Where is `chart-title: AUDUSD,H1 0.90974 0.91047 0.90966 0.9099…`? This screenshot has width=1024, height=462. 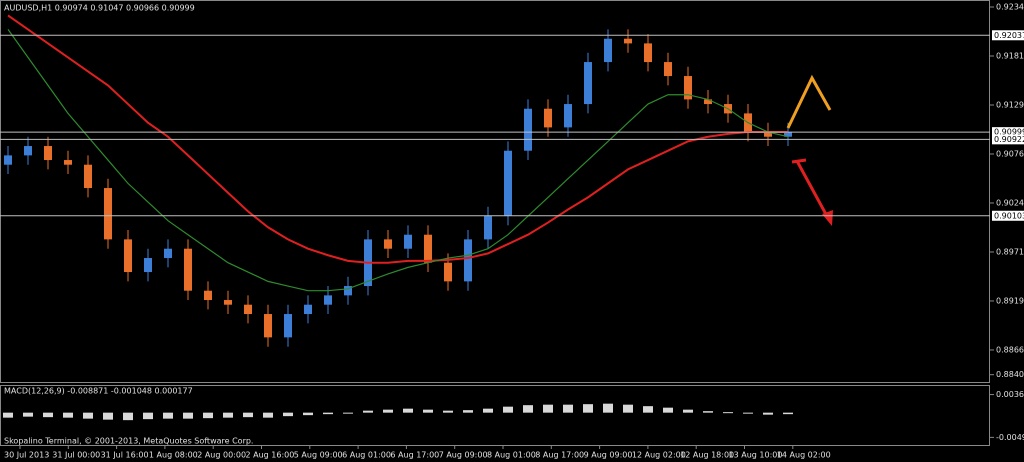 chart-title: AUDUSD,H1 0.90974 0.91047 0.90966 0.9099… is located at coordinates (99, 8).